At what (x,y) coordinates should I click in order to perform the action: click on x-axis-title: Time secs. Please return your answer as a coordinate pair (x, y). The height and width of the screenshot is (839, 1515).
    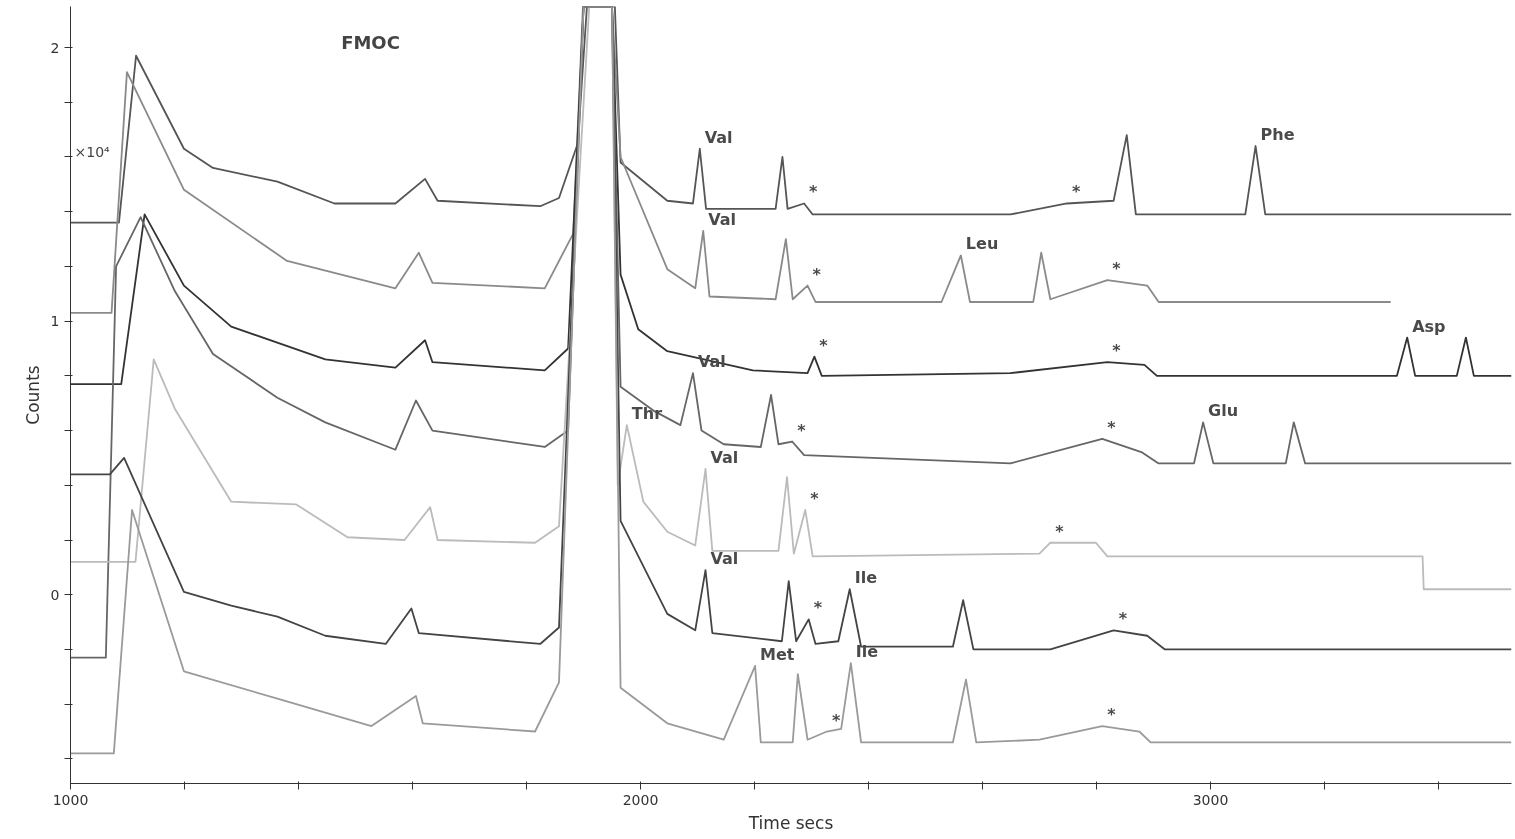
    Looking at the image, I should click on (790, 822).